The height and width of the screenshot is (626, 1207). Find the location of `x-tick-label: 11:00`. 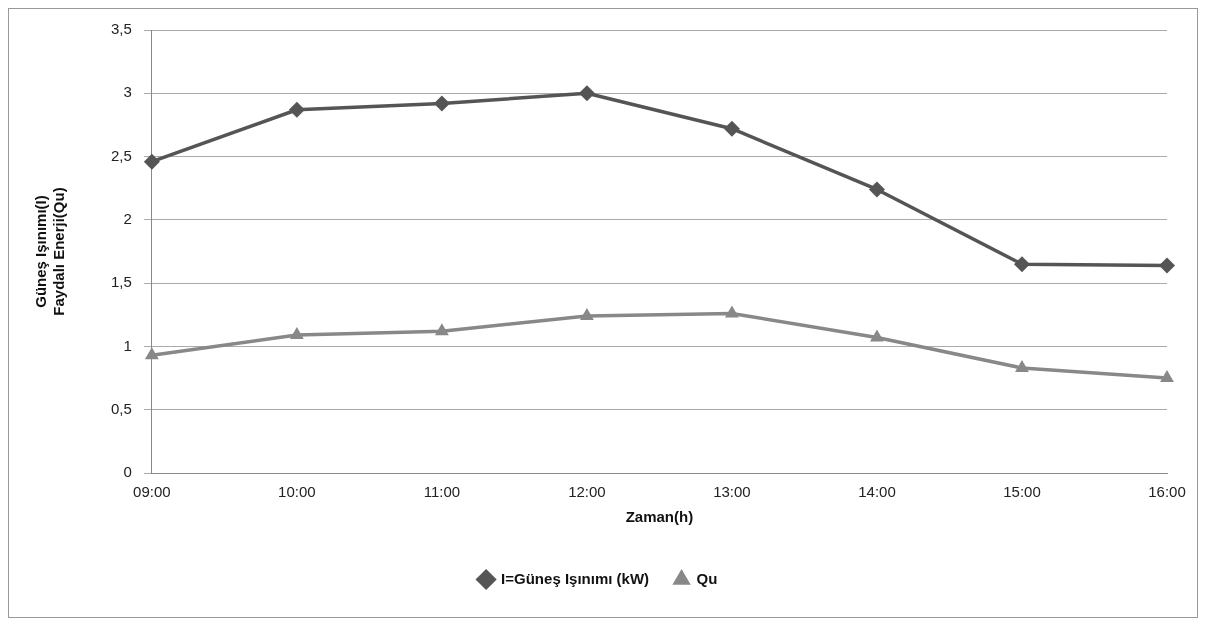

x-tick-label: 11:00 is located at coordinates (442, 492).